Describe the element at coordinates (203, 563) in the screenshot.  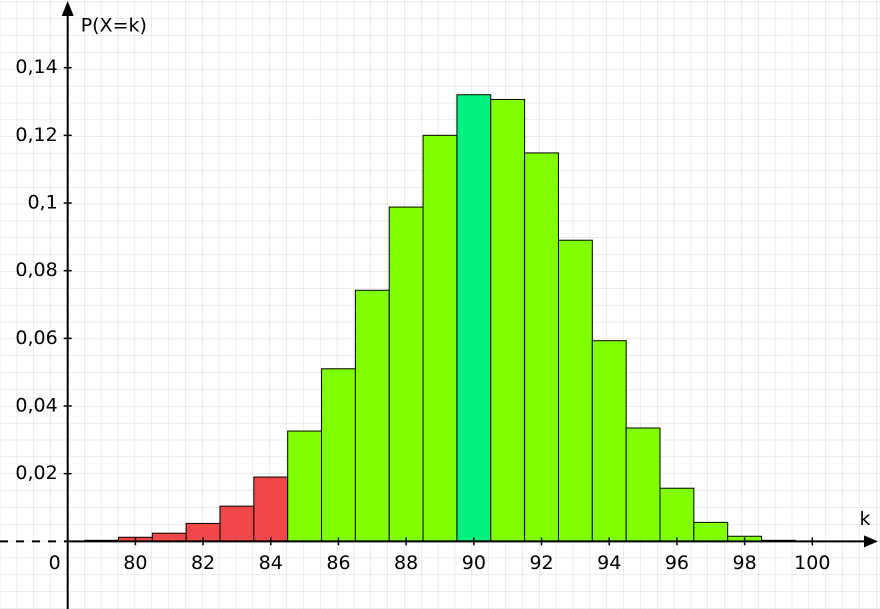
I see `x-tick-label: 82` at that location.